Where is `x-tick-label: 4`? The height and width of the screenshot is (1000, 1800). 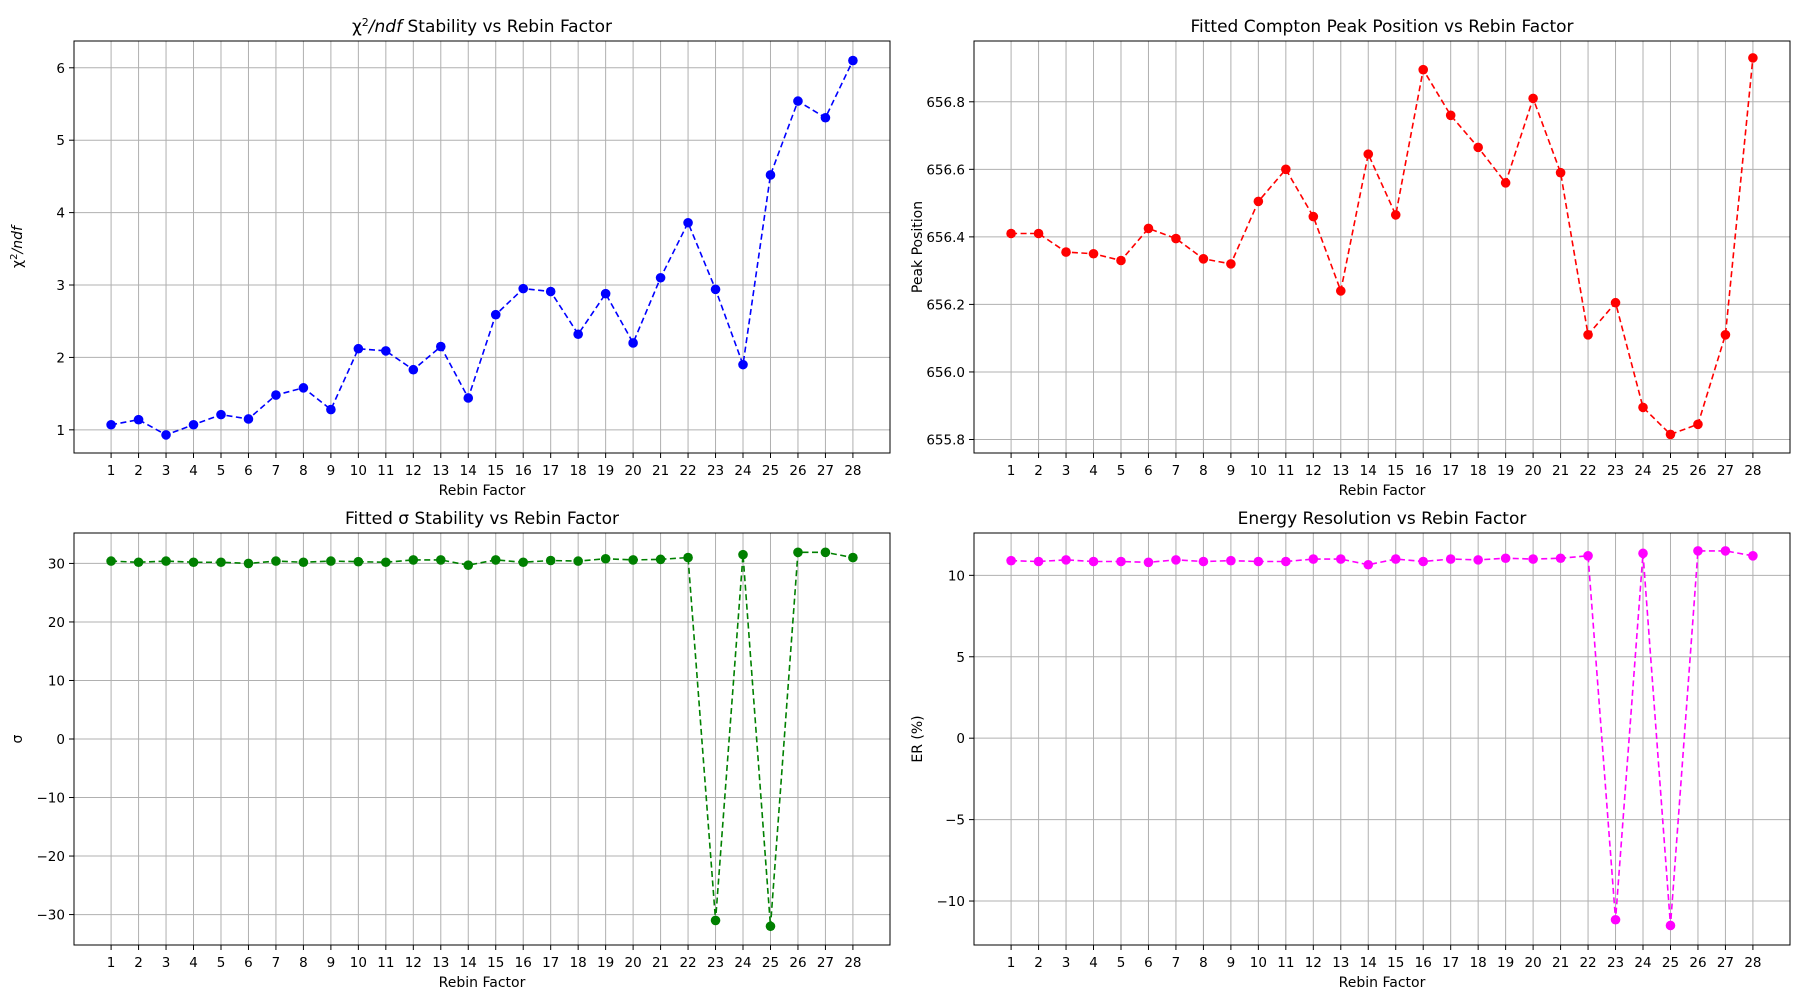
x-tick-label: 4 is located at coordinates (1093, 963).